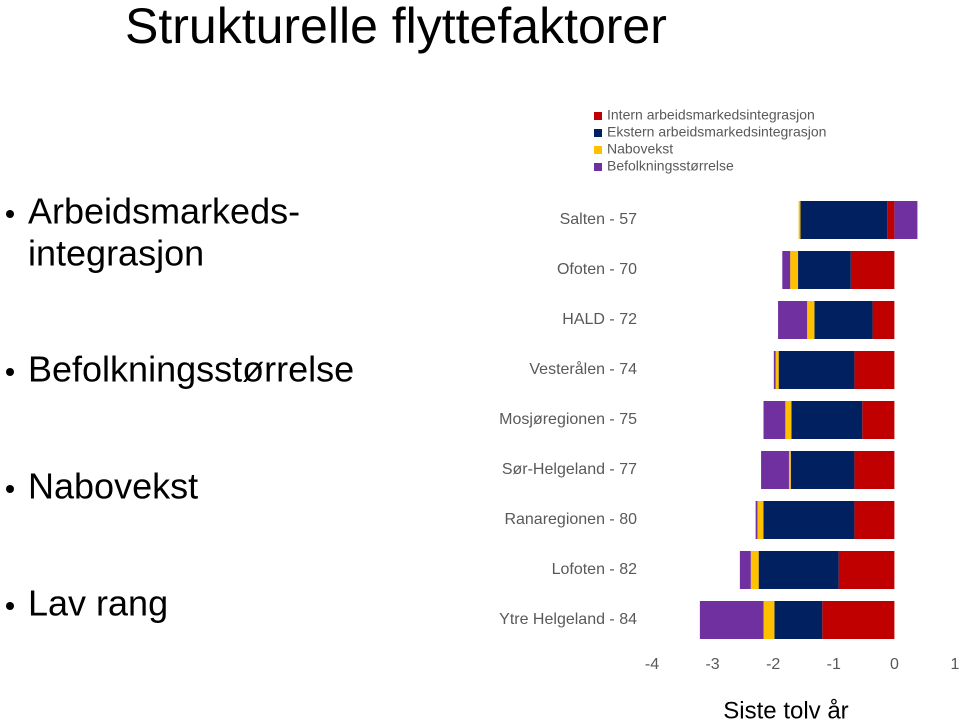 This screenshot has width=960, height=723. Describe the element at coordinates (652, 664) in the screenshot. I see `x-tick-label: -4` at that location.